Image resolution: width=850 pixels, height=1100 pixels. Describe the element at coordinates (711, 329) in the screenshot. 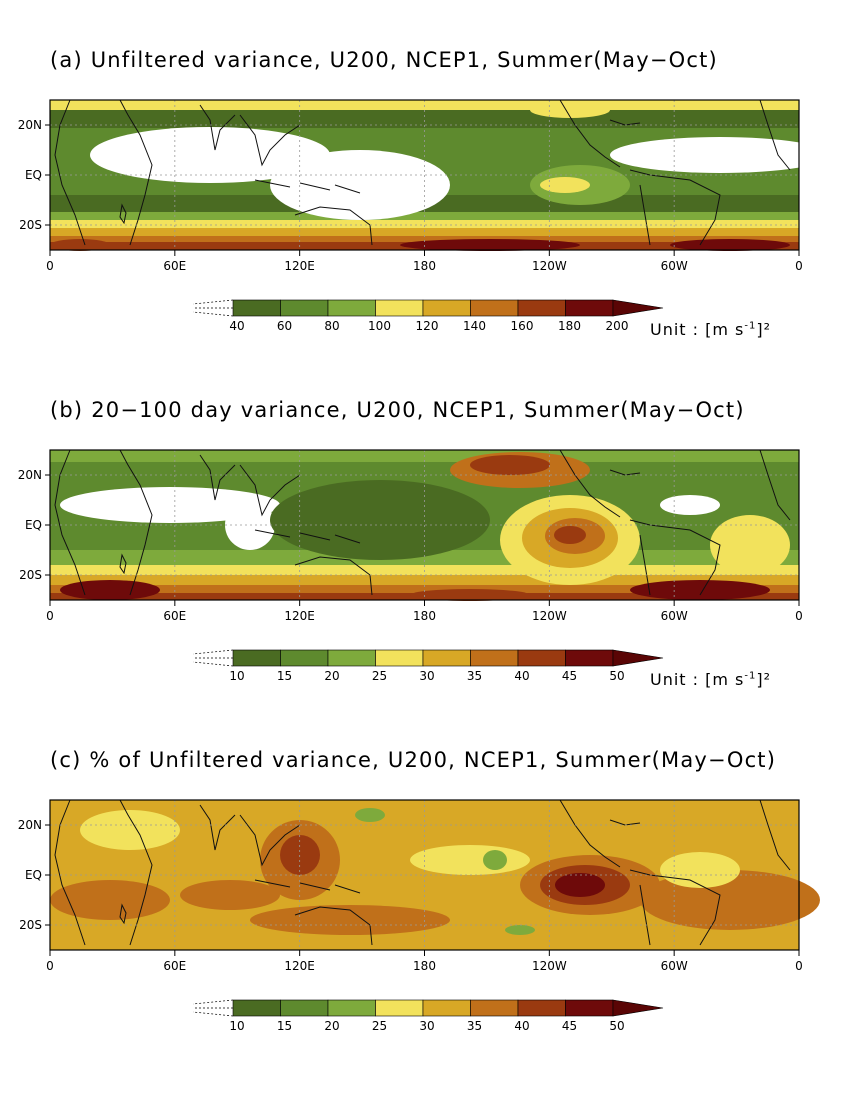

I see `panel-a-unit: Unit : [m s-1]²` at that location.